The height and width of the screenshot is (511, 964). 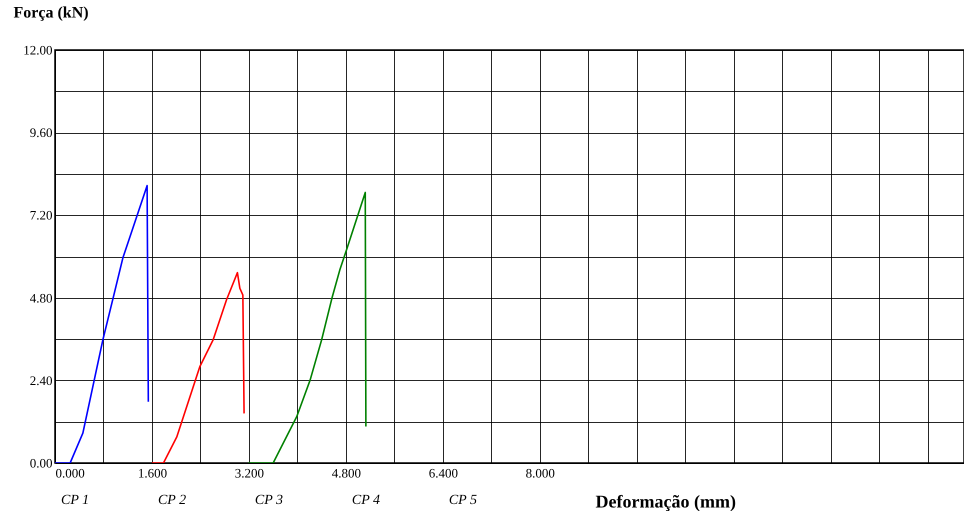 I want to click on y-tick-label: 7.20, so click(x=41, y=215).